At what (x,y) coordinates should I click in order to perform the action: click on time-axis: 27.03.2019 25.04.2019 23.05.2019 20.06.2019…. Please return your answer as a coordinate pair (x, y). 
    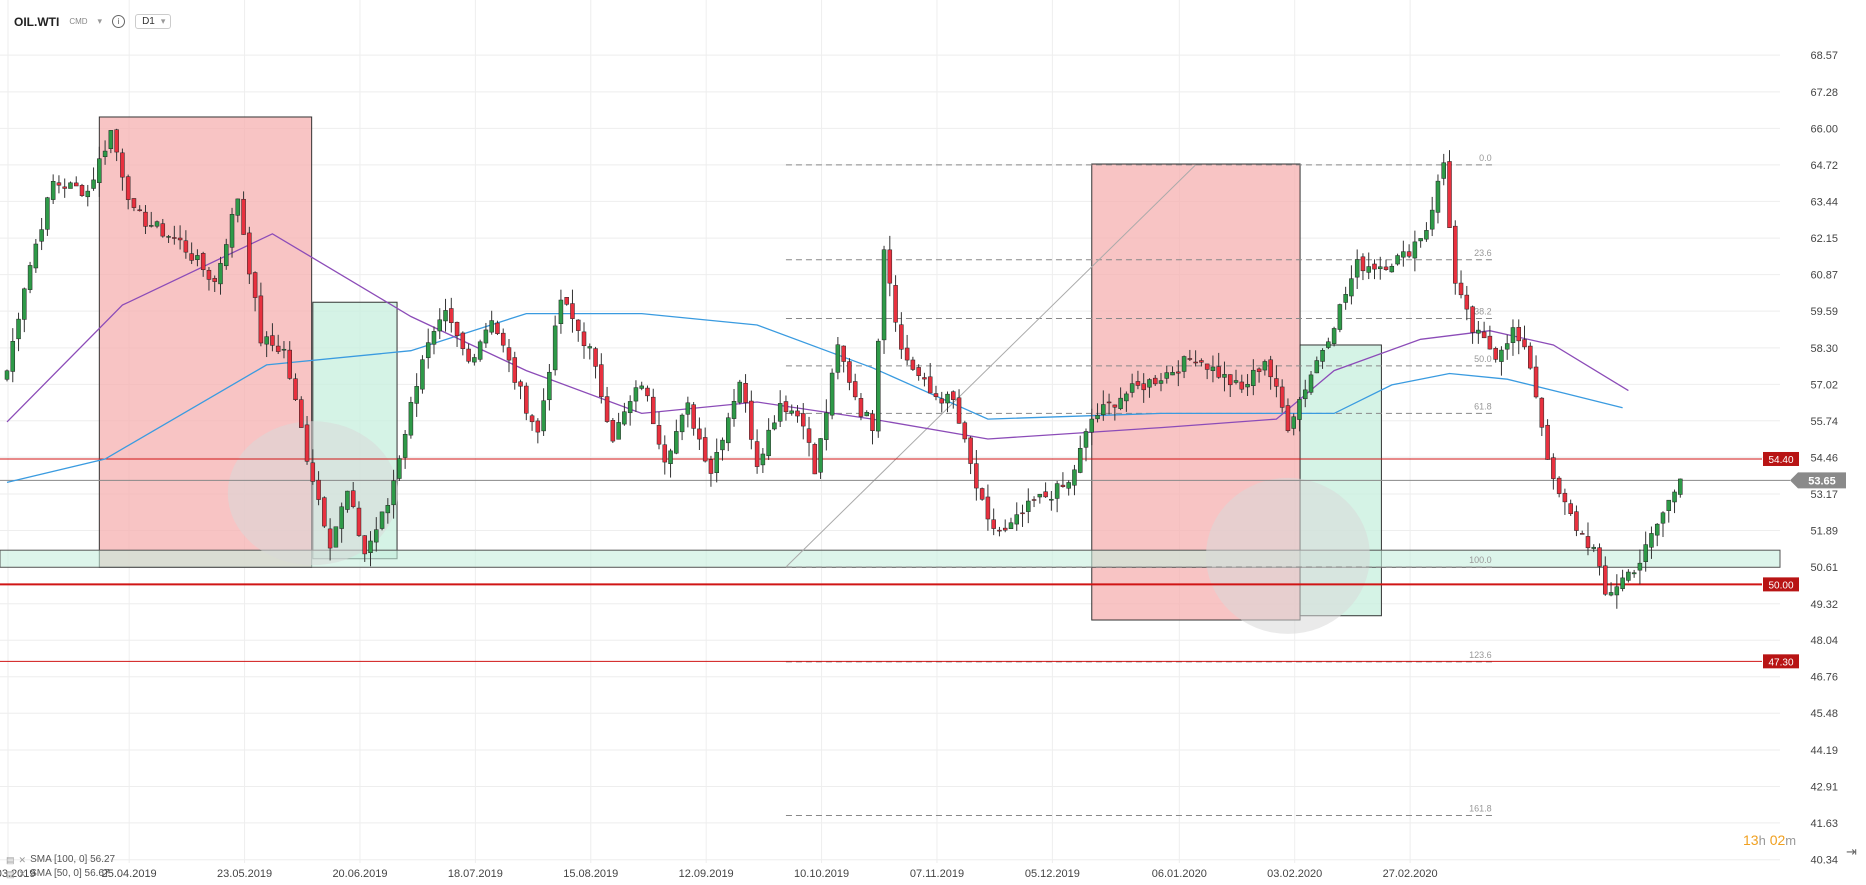
    Looking at the image, I should click on (719, 874).